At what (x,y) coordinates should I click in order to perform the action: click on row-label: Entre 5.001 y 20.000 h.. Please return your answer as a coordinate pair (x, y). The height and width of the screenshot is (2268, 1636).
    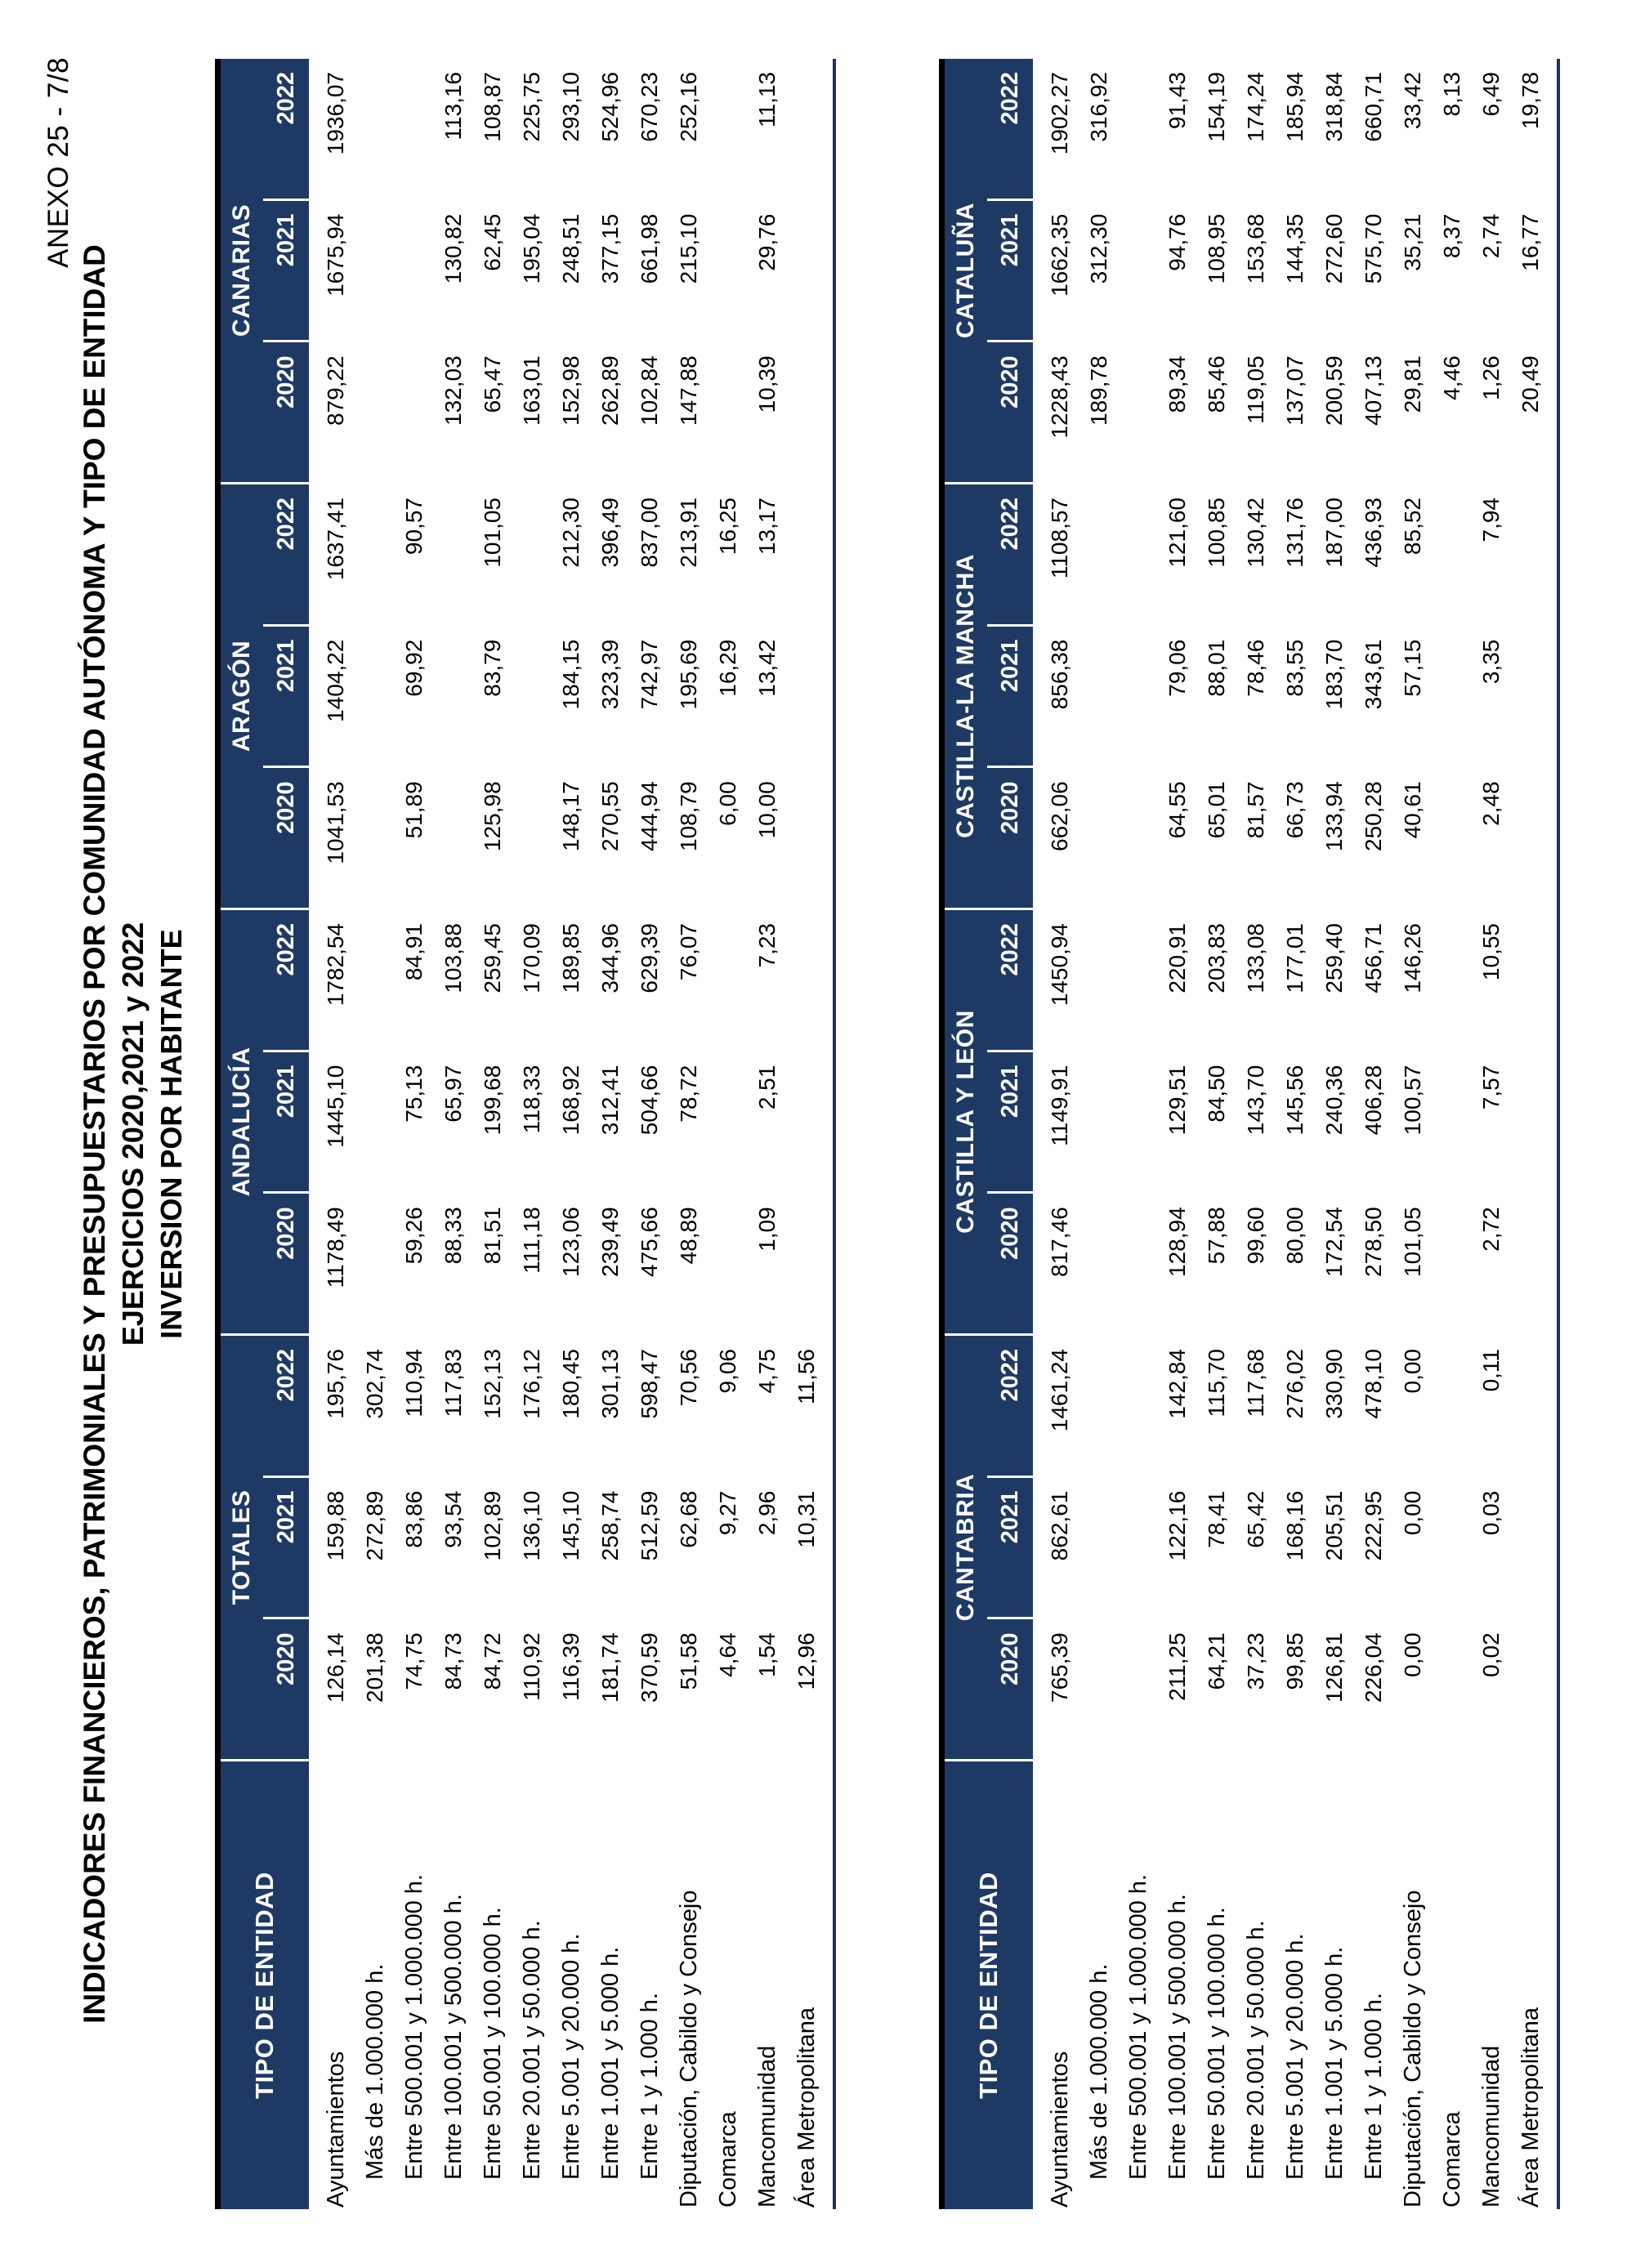
    Looking at the image, I should click on (1294, 2057).